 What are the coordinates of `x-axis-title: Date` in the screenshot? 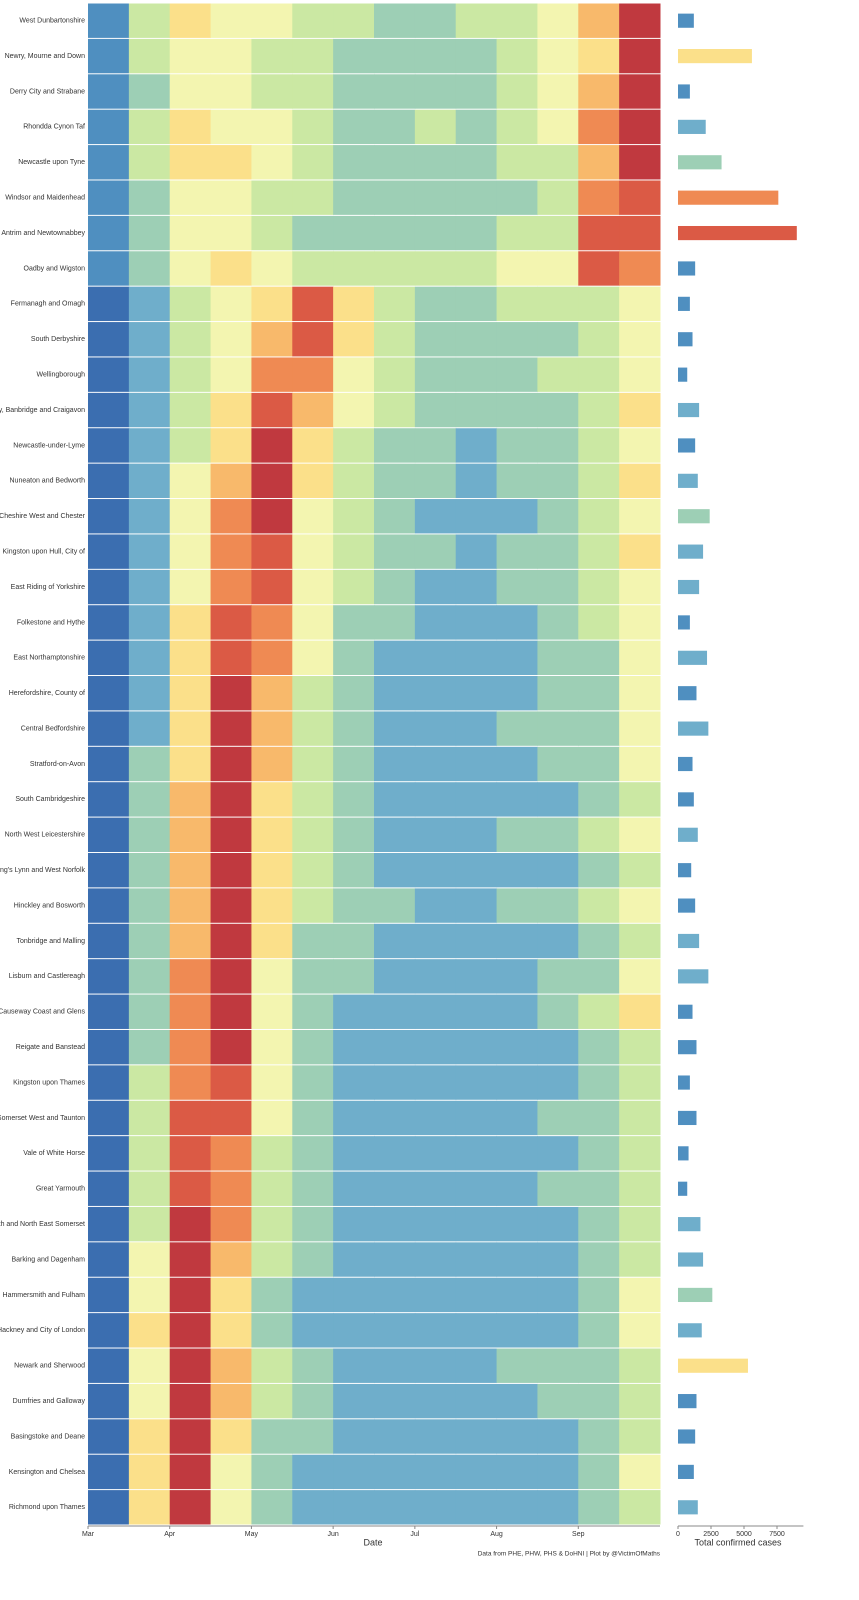 It's located at (372, 1542).